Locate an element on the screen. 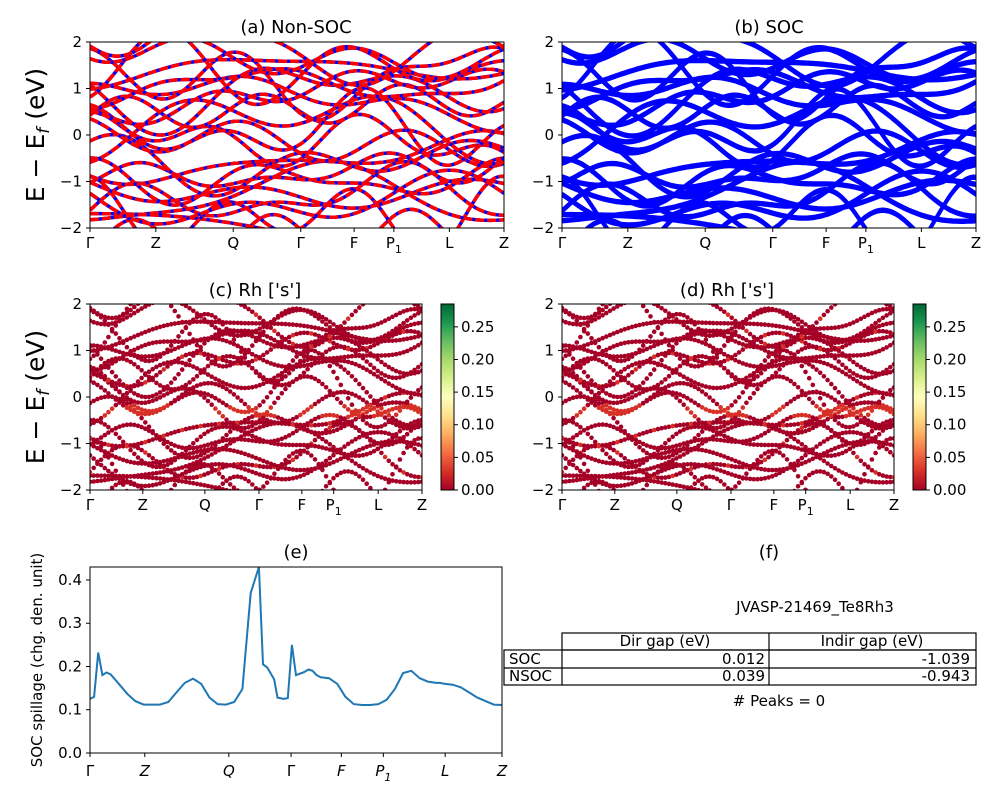  y-tick-label: −1 is located at coordinates (543, 182).